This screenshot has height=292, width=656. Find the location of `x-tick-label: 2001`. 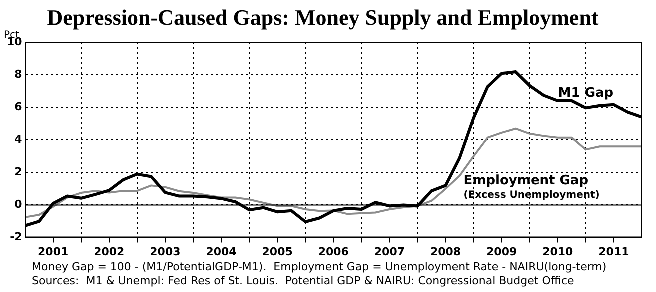

x-tick-label: 2001 is located at coordinates (53, 251).